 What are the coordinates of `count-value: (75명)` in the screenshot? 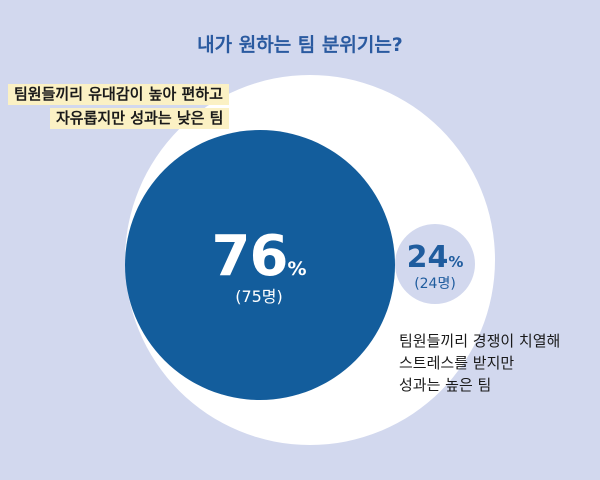 It's located at (259, 296).